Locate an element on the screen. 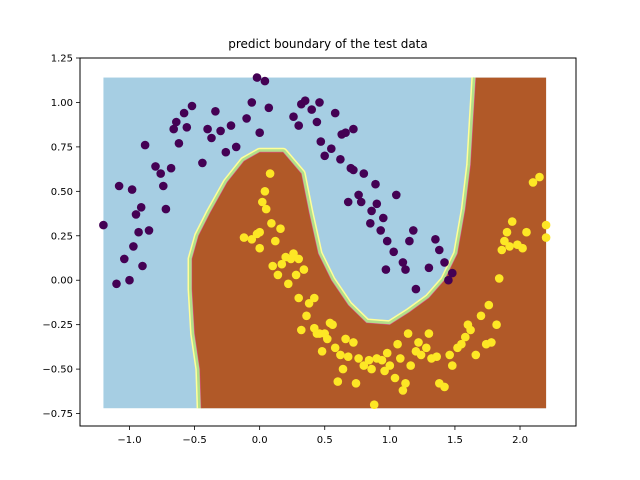  chart-title: predict boundary of the test data is located at coordinates (328, 44).